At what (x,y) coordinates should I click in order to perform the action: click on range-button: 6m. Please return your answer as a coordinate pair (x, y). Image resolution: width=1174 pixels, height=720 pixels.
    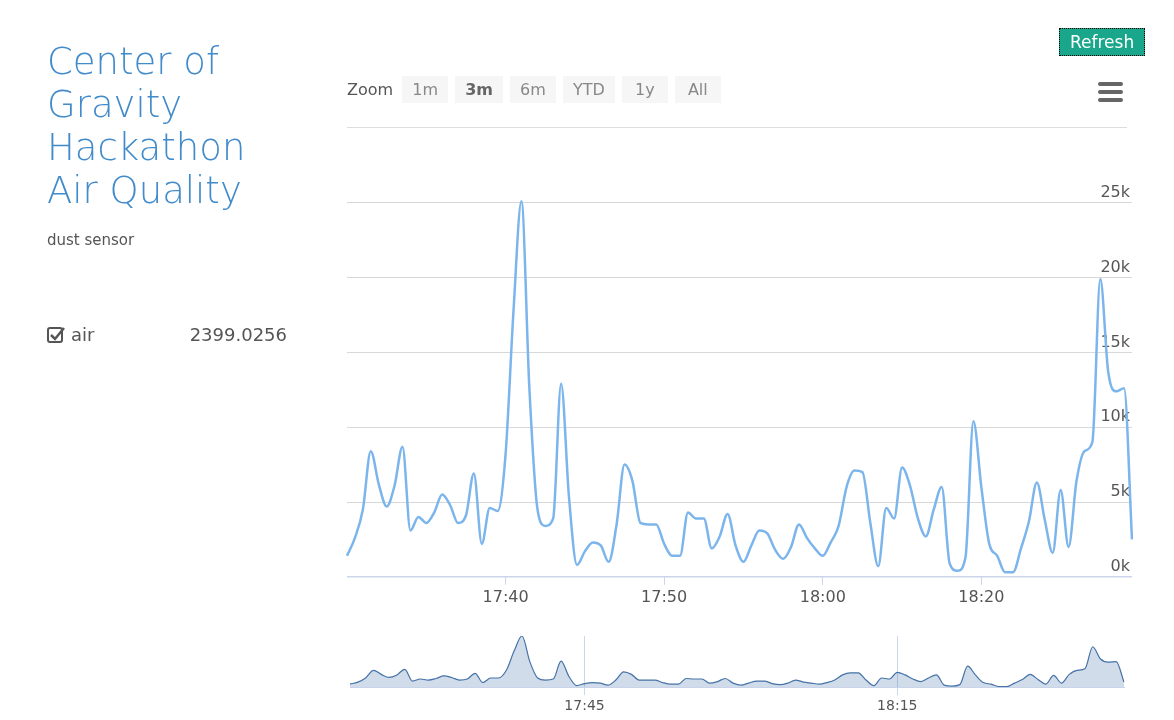
    Looking at the image, I should click on (532, 89).